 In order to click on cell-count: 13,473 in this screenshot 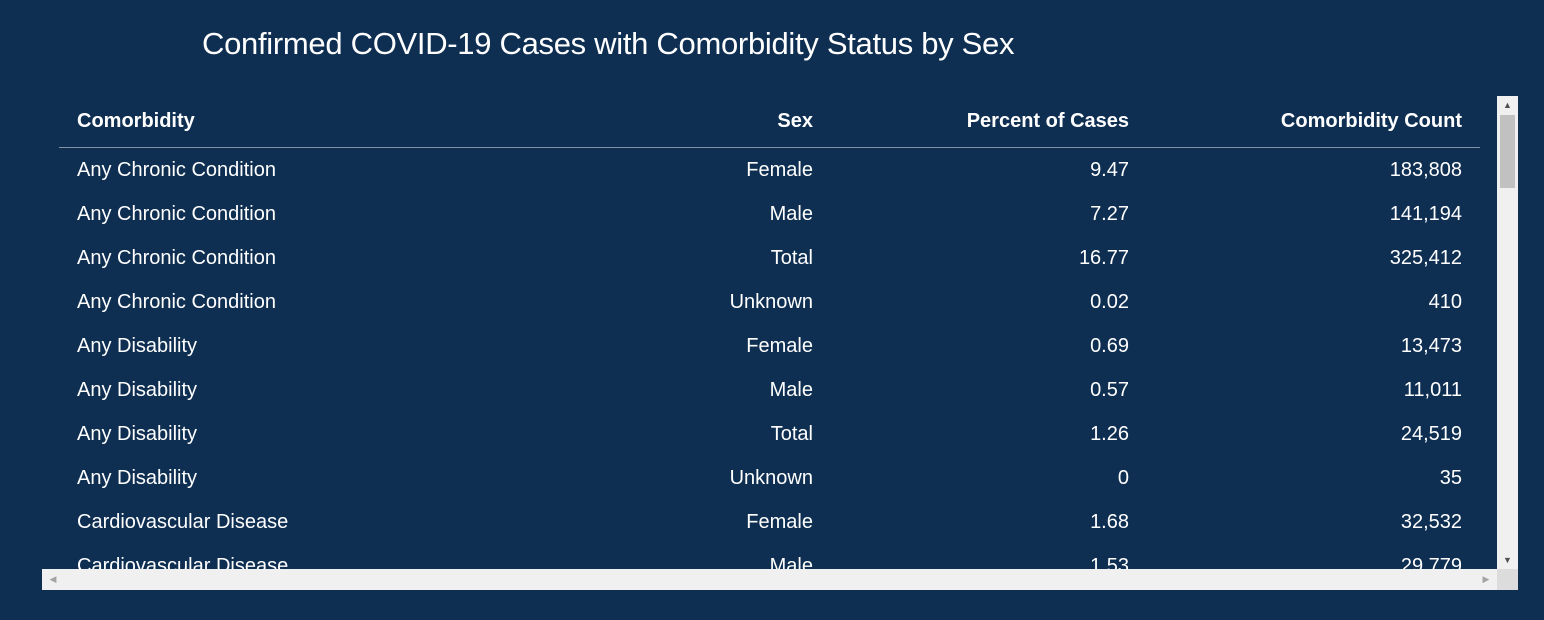, I will do `click(1431, 345)`.